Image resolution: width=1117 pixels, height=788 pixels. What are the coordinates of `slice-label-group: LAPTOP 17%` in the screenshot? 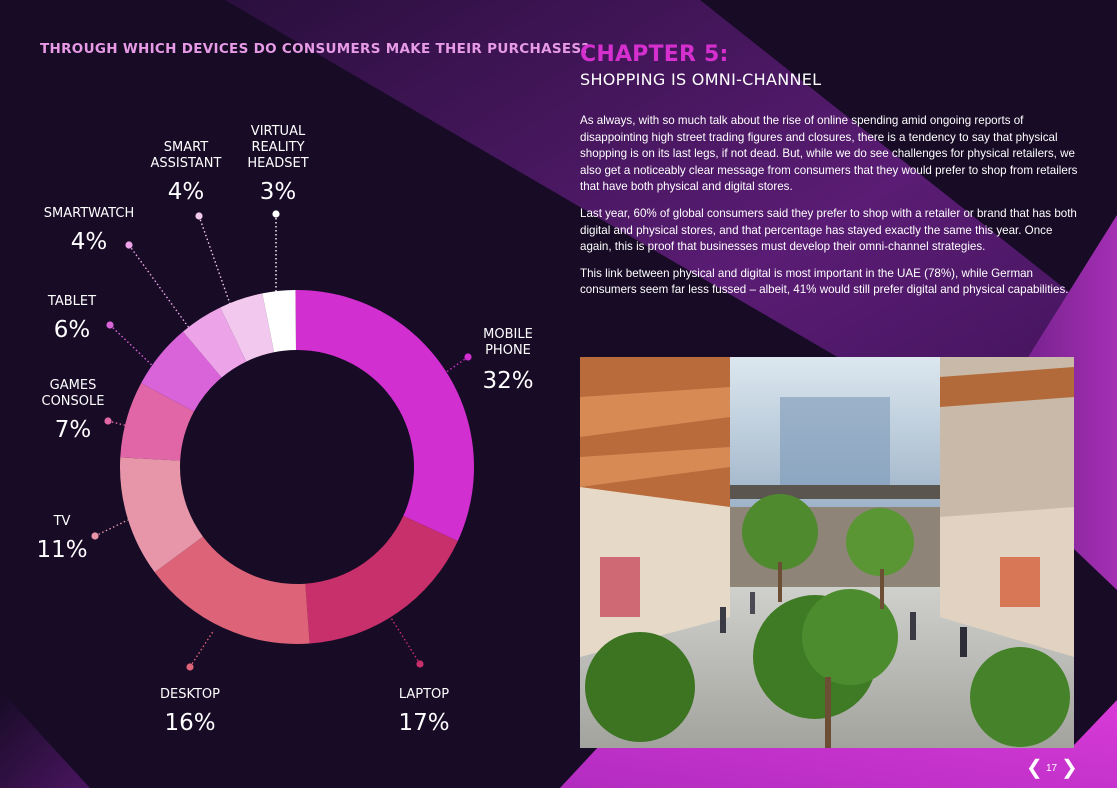 It's located at (418, 674).